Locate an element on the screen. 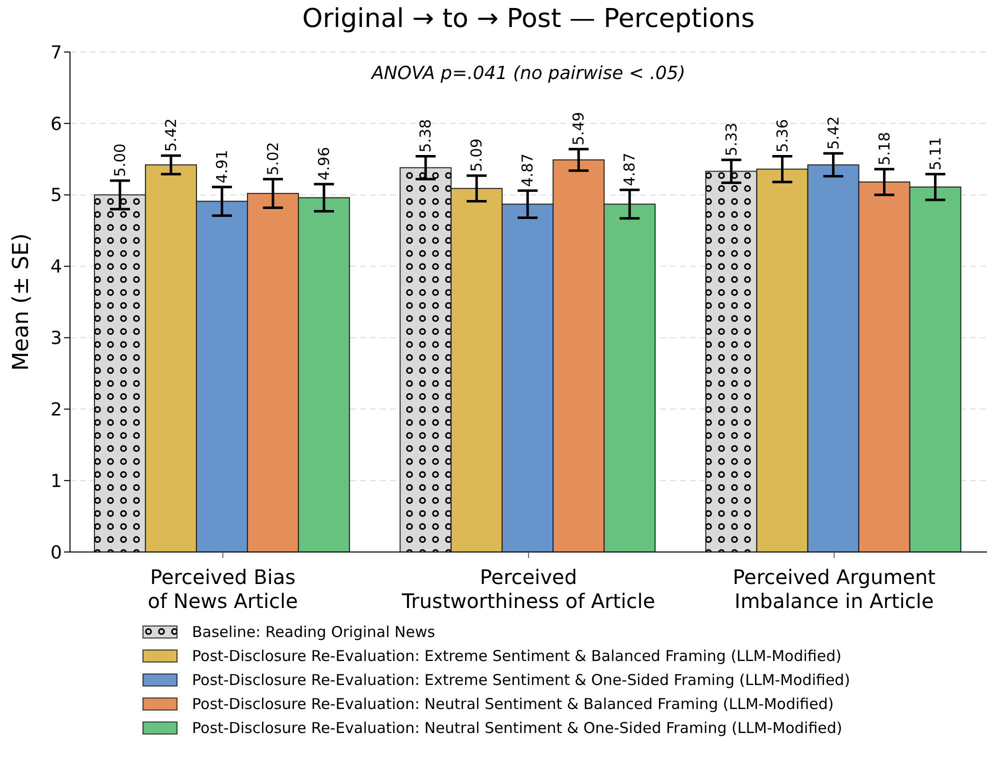 Image resolution: width=987 pixels, height=772 pixels. data-label: 5.02 is located at coordinates (273, 159).